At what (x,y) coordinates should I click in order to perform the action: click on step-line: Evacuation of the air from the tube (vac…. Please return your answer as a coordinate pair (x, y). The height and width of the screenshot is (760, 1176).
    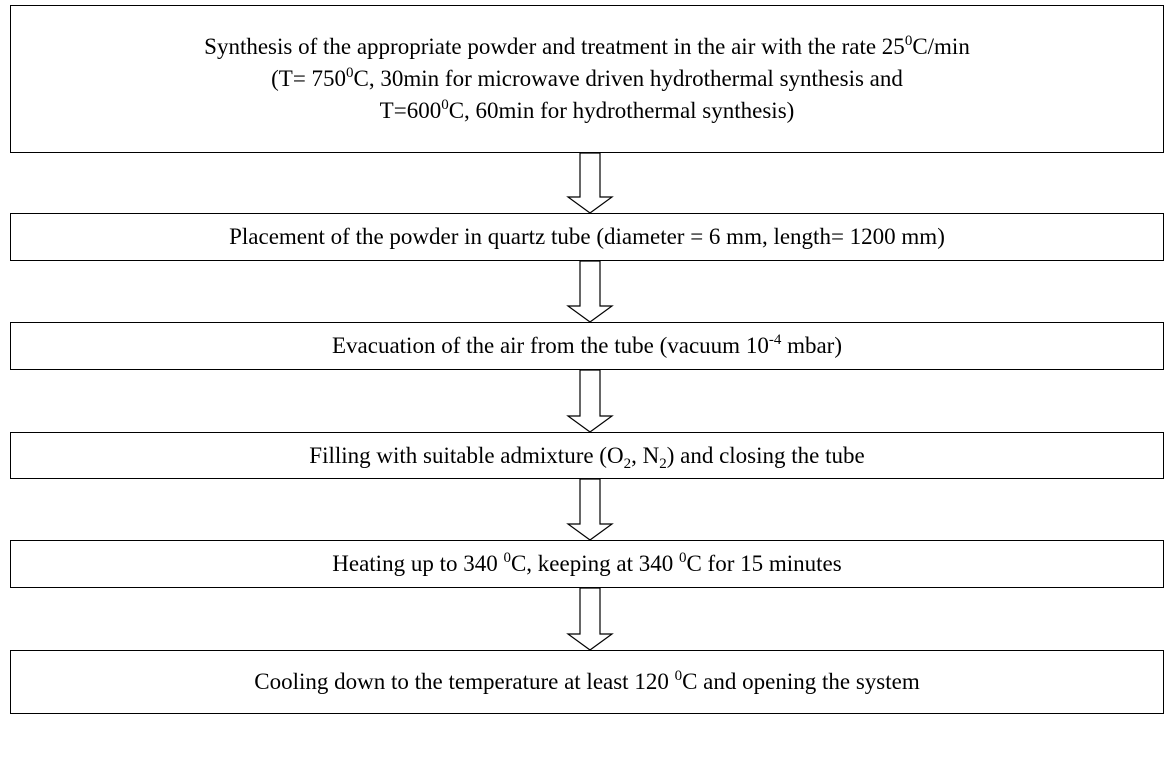
    Looking at the image, I should click on (587, 346).